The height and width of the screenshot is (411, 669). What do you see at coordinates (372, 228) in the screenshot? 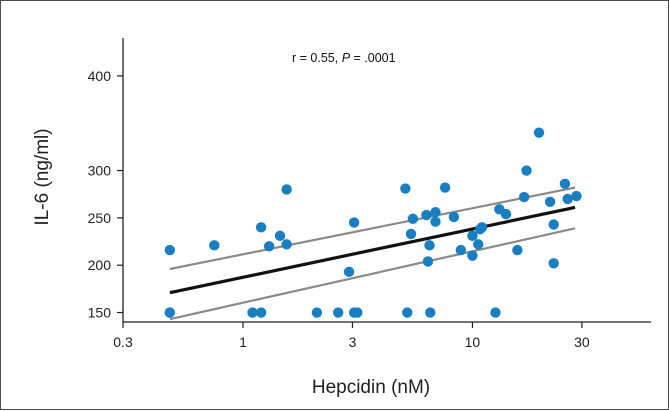
I see `ci-upper-line` at bounding box center [372, 228].